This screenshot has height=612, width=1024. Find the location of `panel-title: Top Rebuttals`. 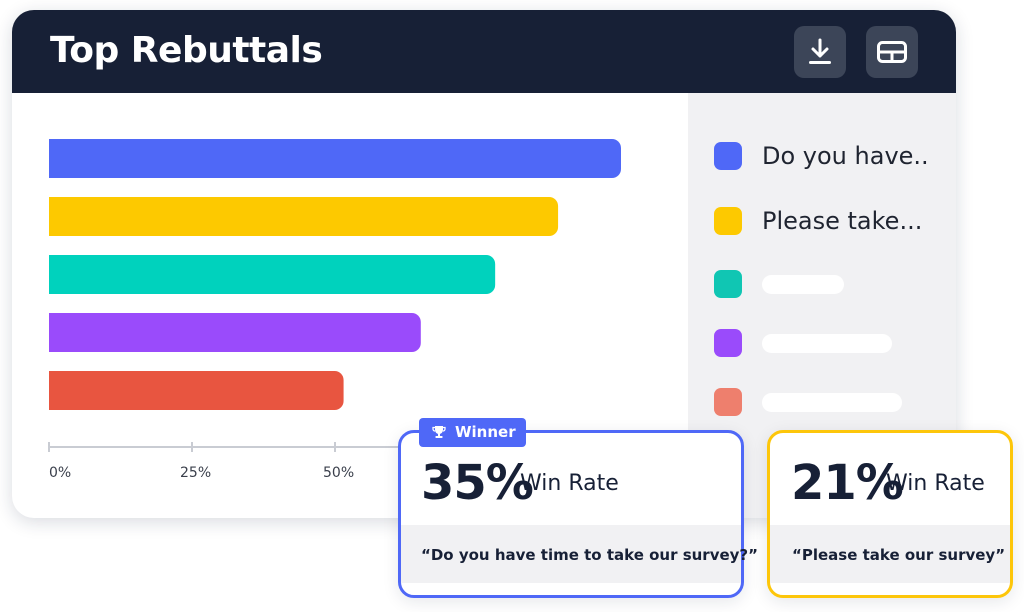

panel-title: Top Rebuttals is located at coordinates (186, 50).